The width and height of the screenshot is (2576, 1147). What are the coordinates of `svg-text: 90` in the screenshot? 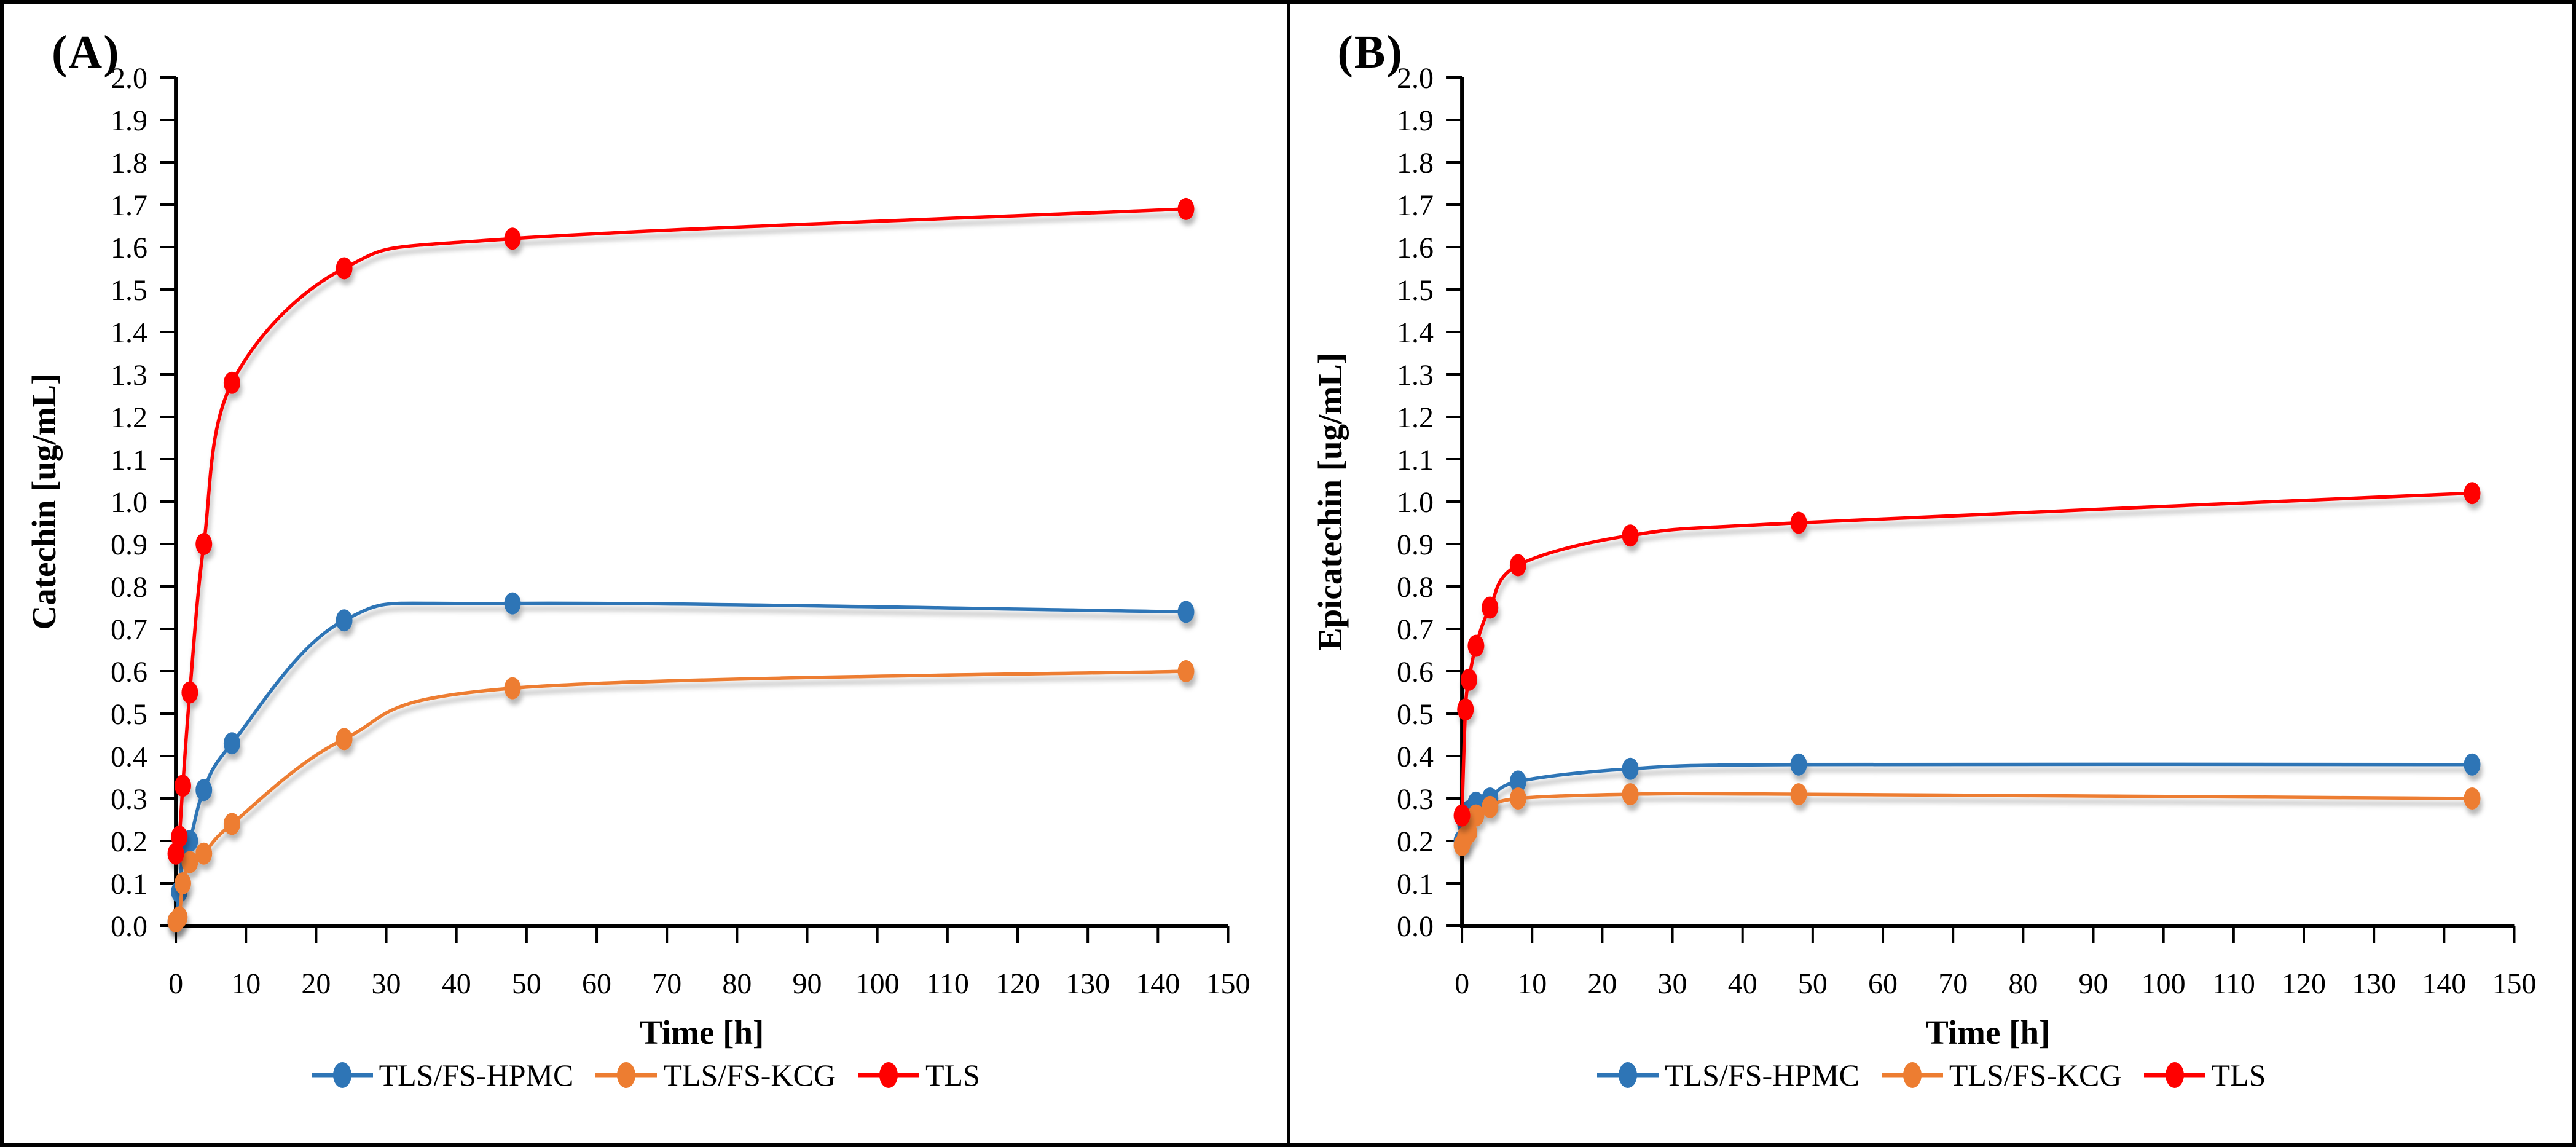 It's located at (2093, 984).